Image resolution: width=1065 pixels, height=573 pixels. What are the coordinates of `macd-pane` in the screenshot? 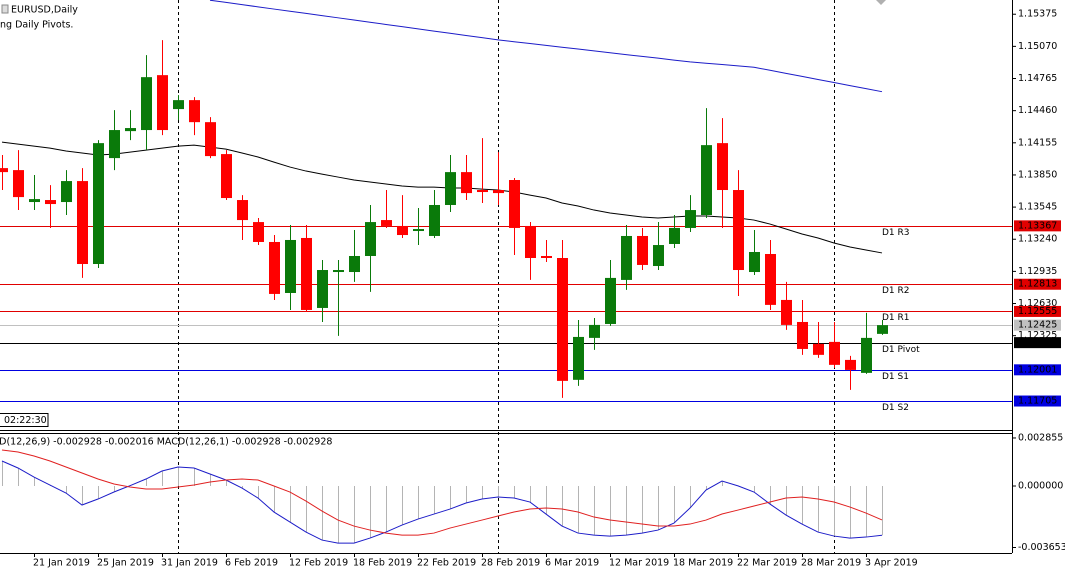 It's located at (442, 496).